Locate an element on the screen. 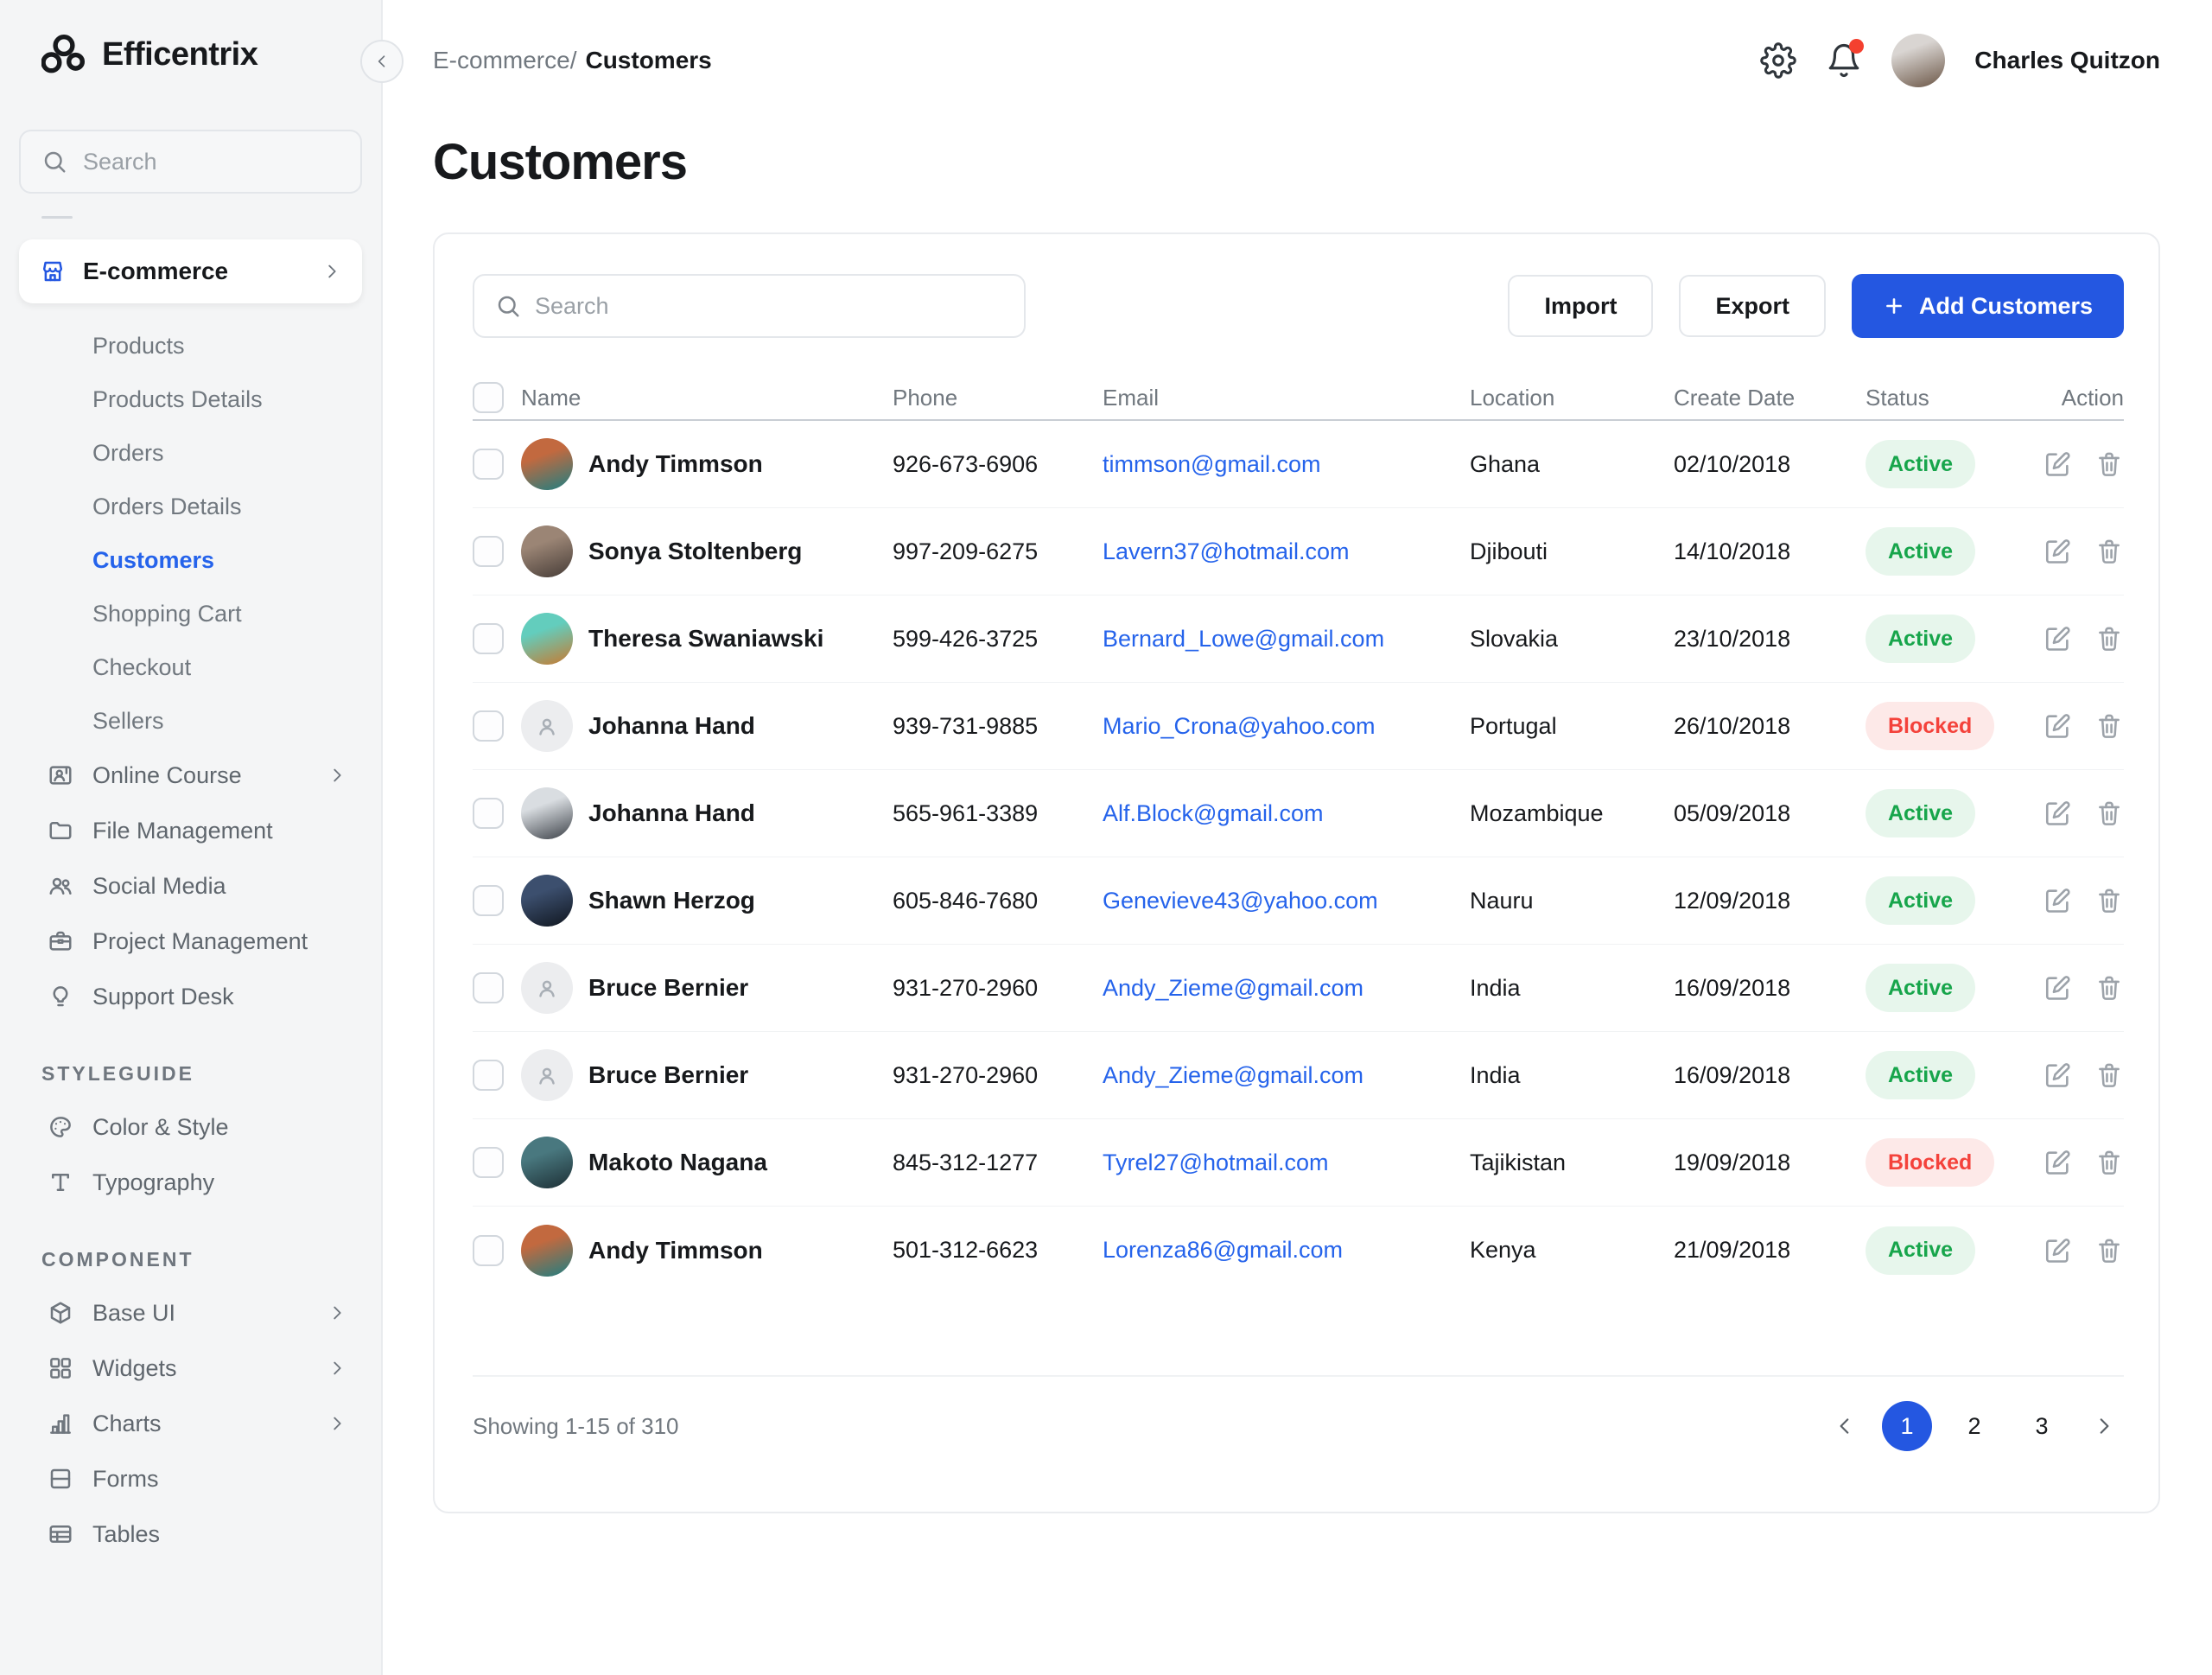 This screenshot has width=2212, height=1675. export-button: Export is located at coordinates (1752, 306).